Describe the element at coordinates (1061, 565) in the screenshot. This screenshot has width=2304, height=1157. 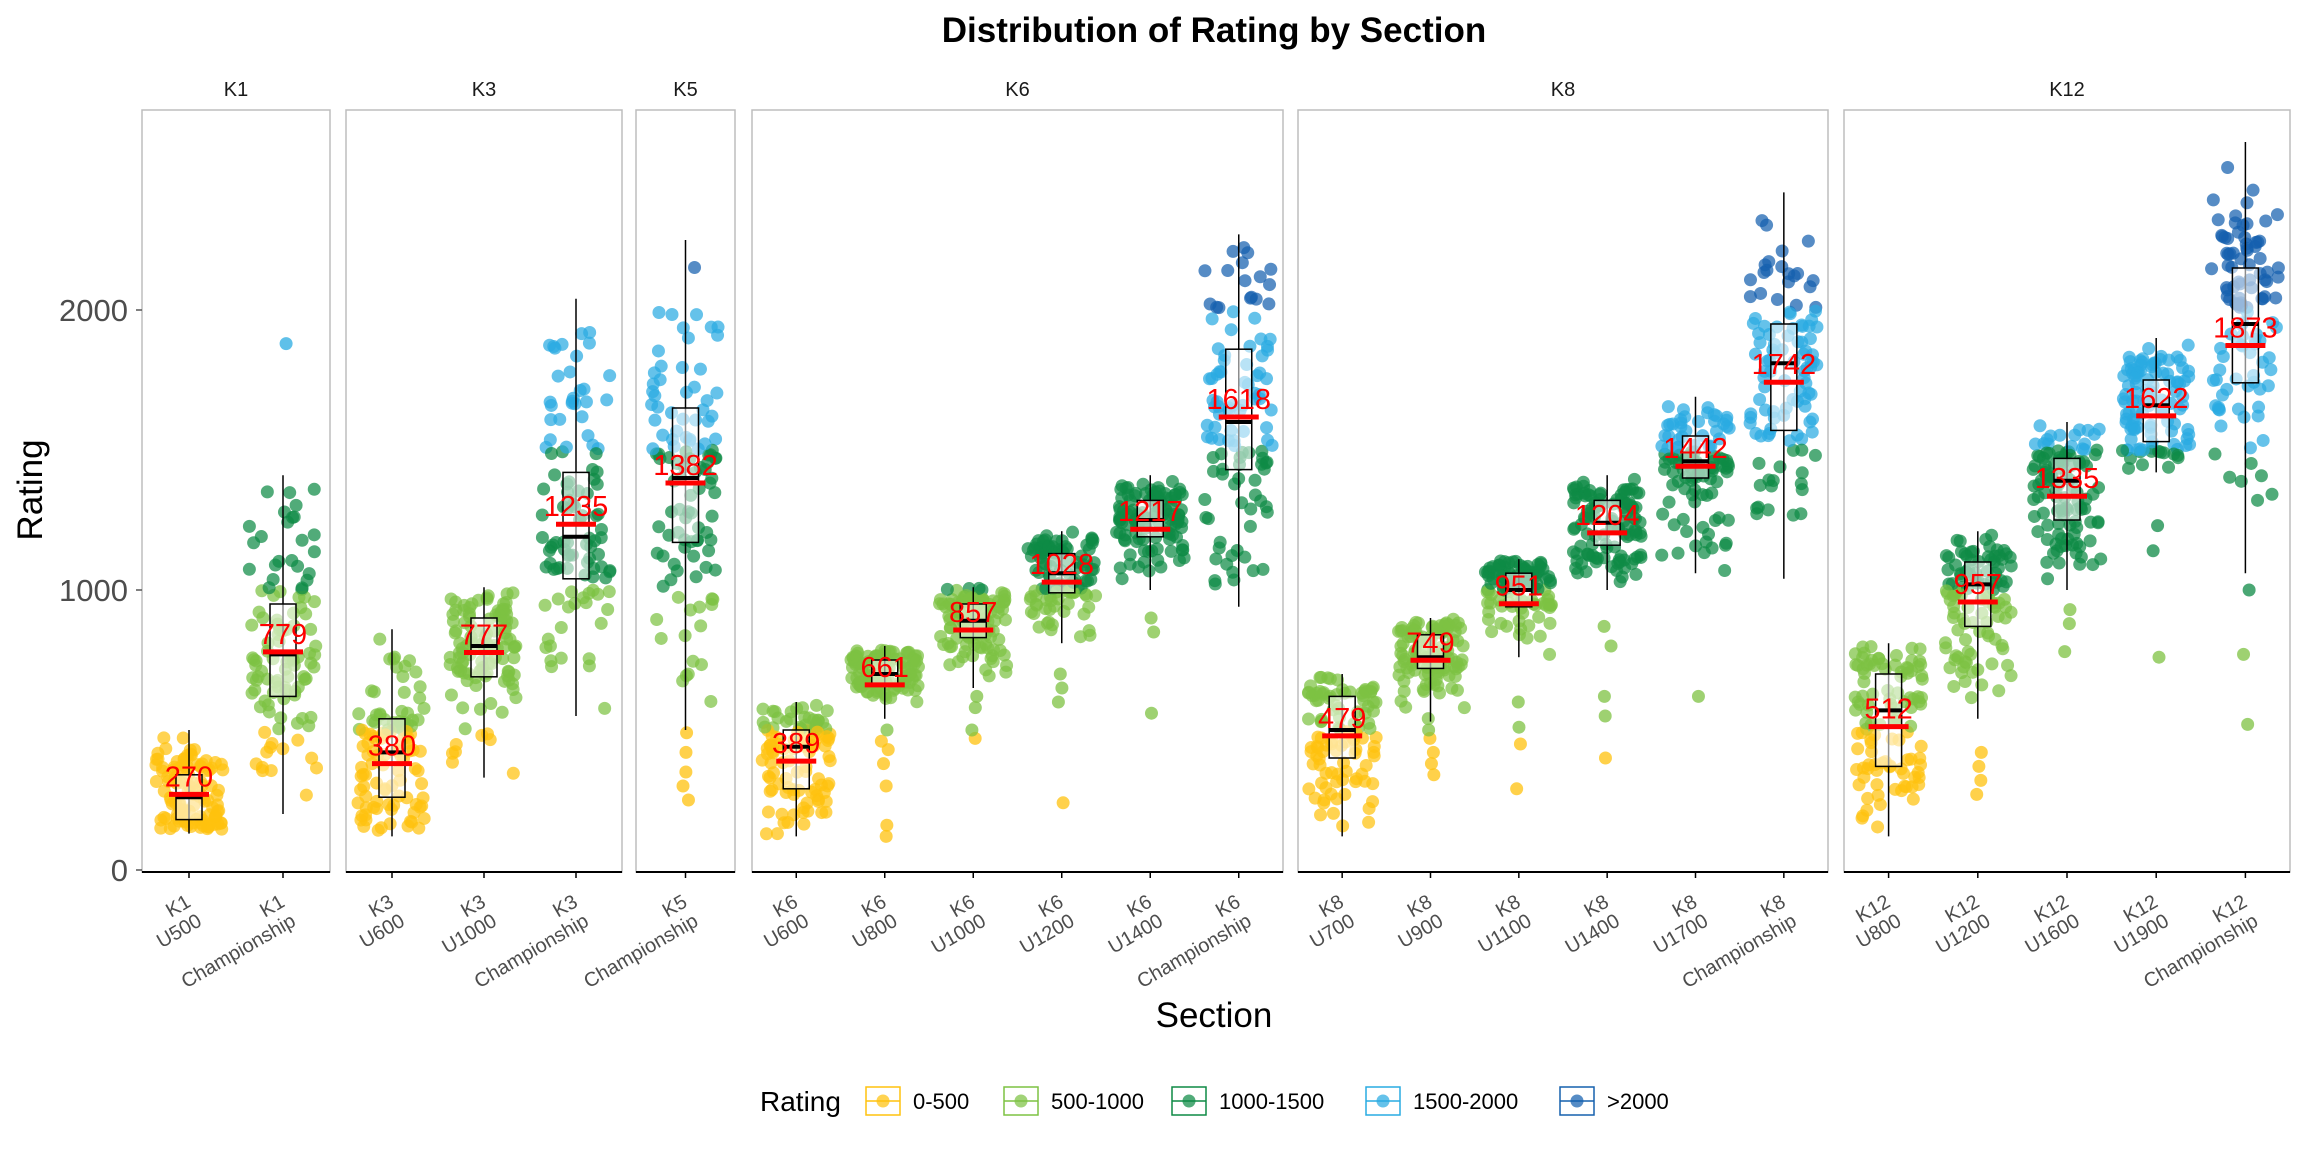
I see `mean-label: 1028` at that location.